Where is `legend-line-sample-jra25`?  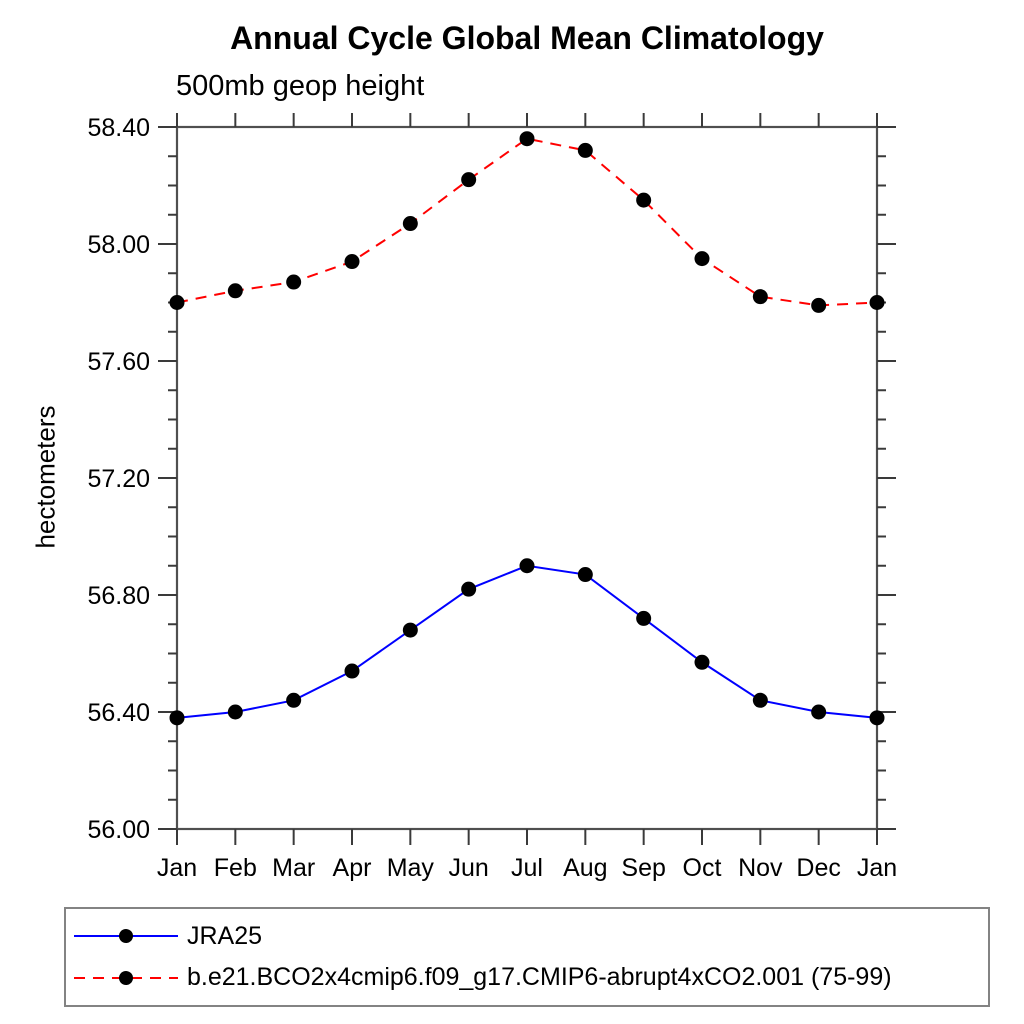 legend-line-sample-jra25 is located at coordinates (126, 936).